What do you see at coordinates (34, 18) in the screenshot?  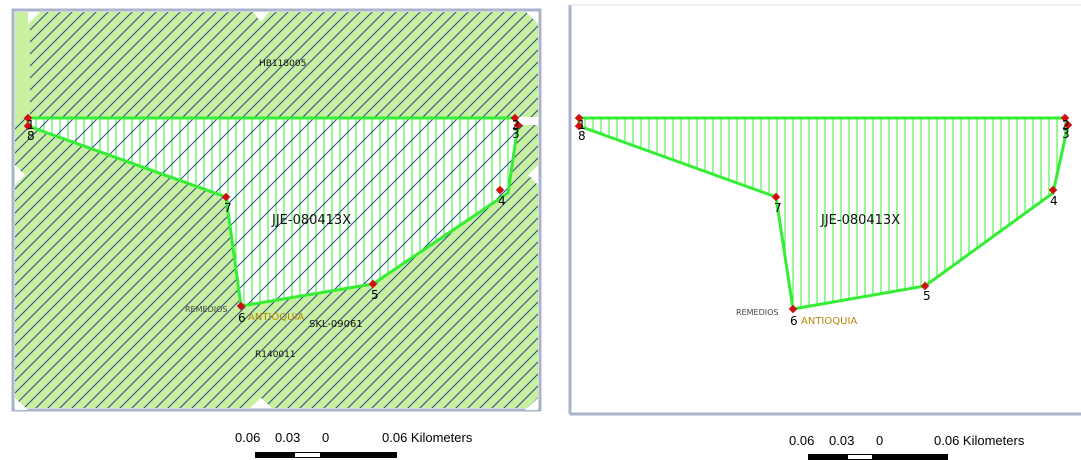 I see `corner-marker-tl` at bounding box center [34, 18].